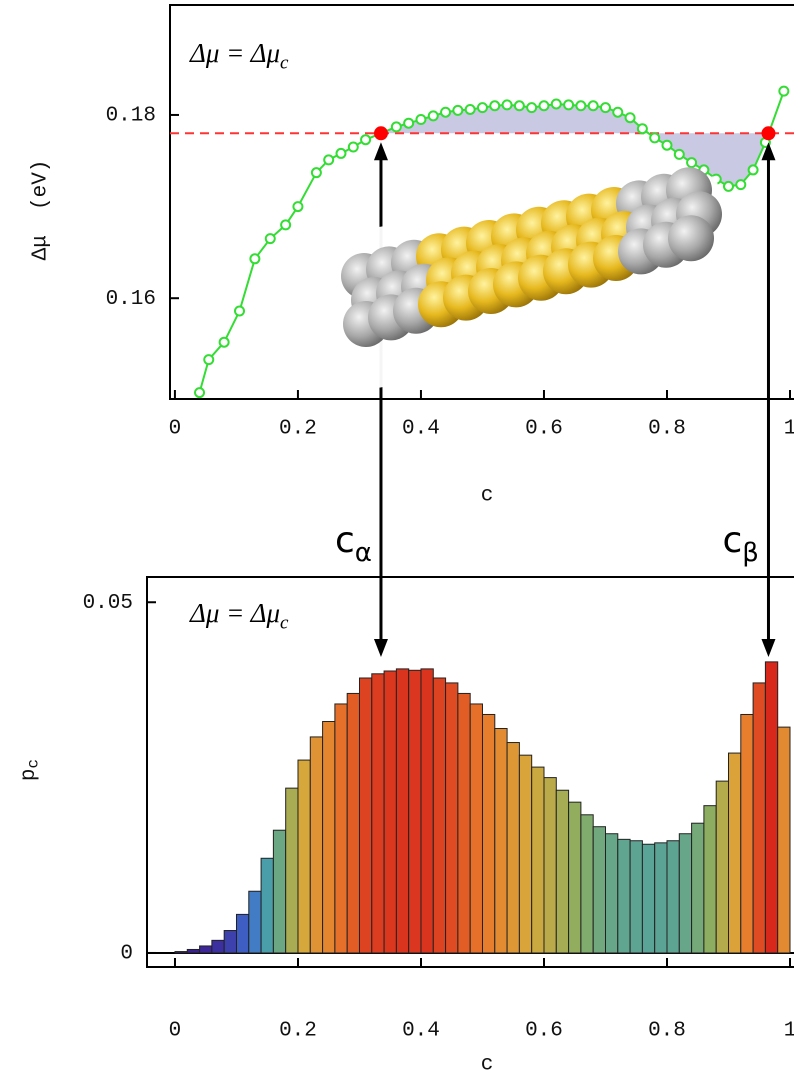  What do you see at coordinates (691, 238) in the screenshot?
I see `atom` at bounding box center [691, 238].